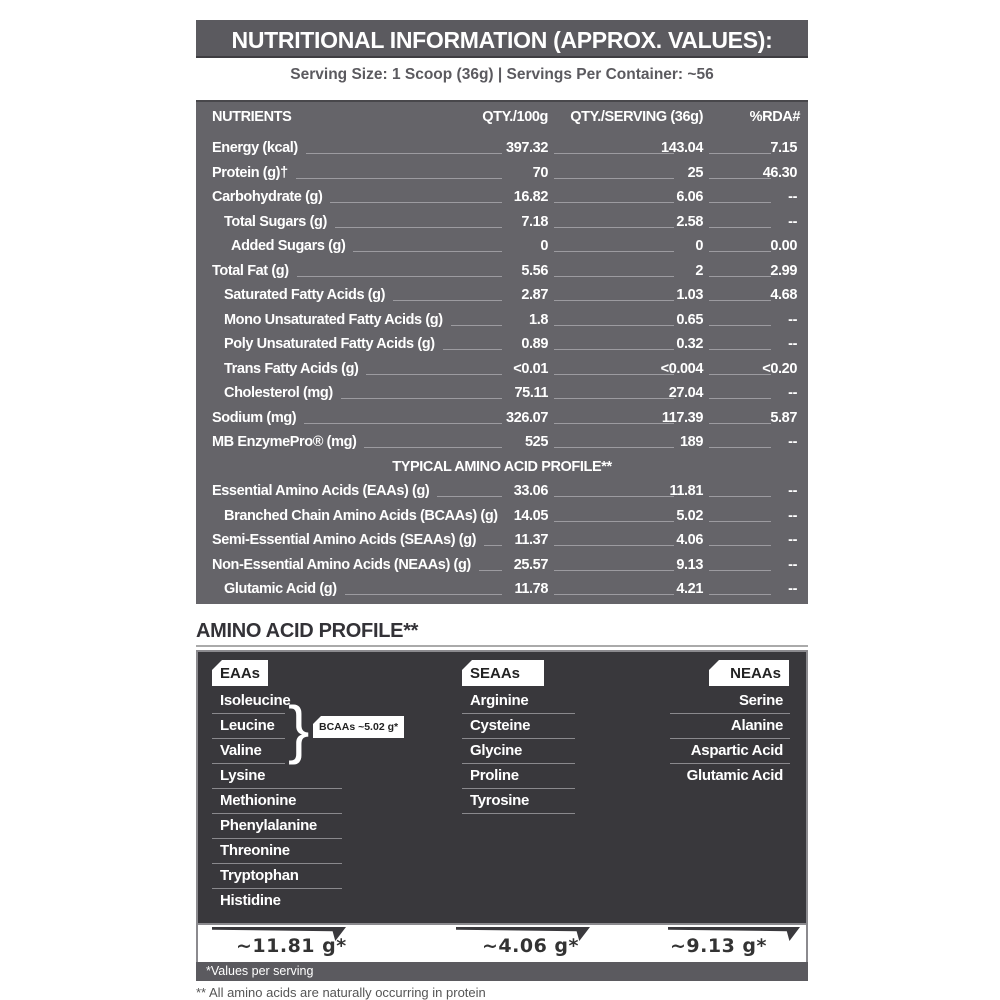  I want to click on amino-acid-item: Proline, so click(518, 776).